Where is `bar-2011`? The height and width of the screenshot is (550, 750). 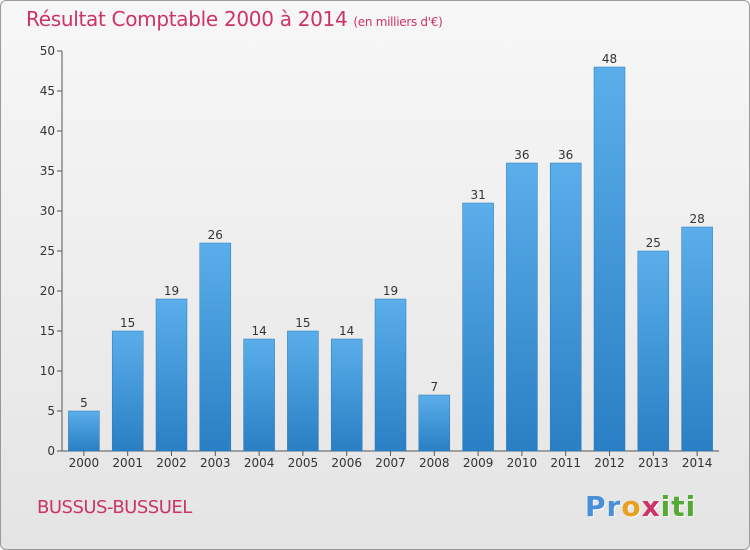 bar-2011 is located at coordinates (565, 307).